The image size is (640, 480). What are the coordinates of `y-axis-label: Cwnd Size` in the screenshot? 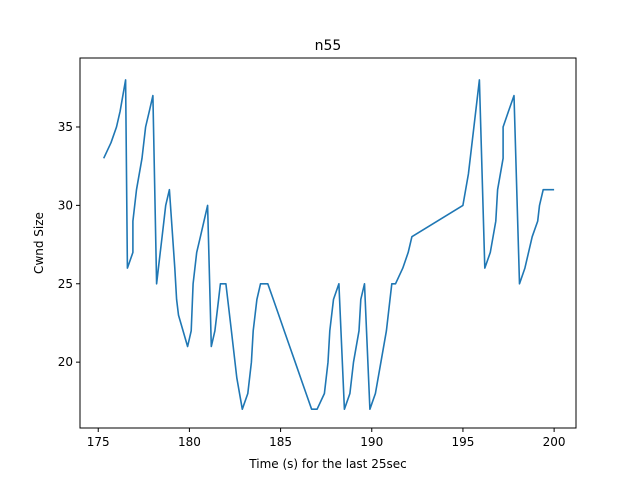 It's located at (39, 243).